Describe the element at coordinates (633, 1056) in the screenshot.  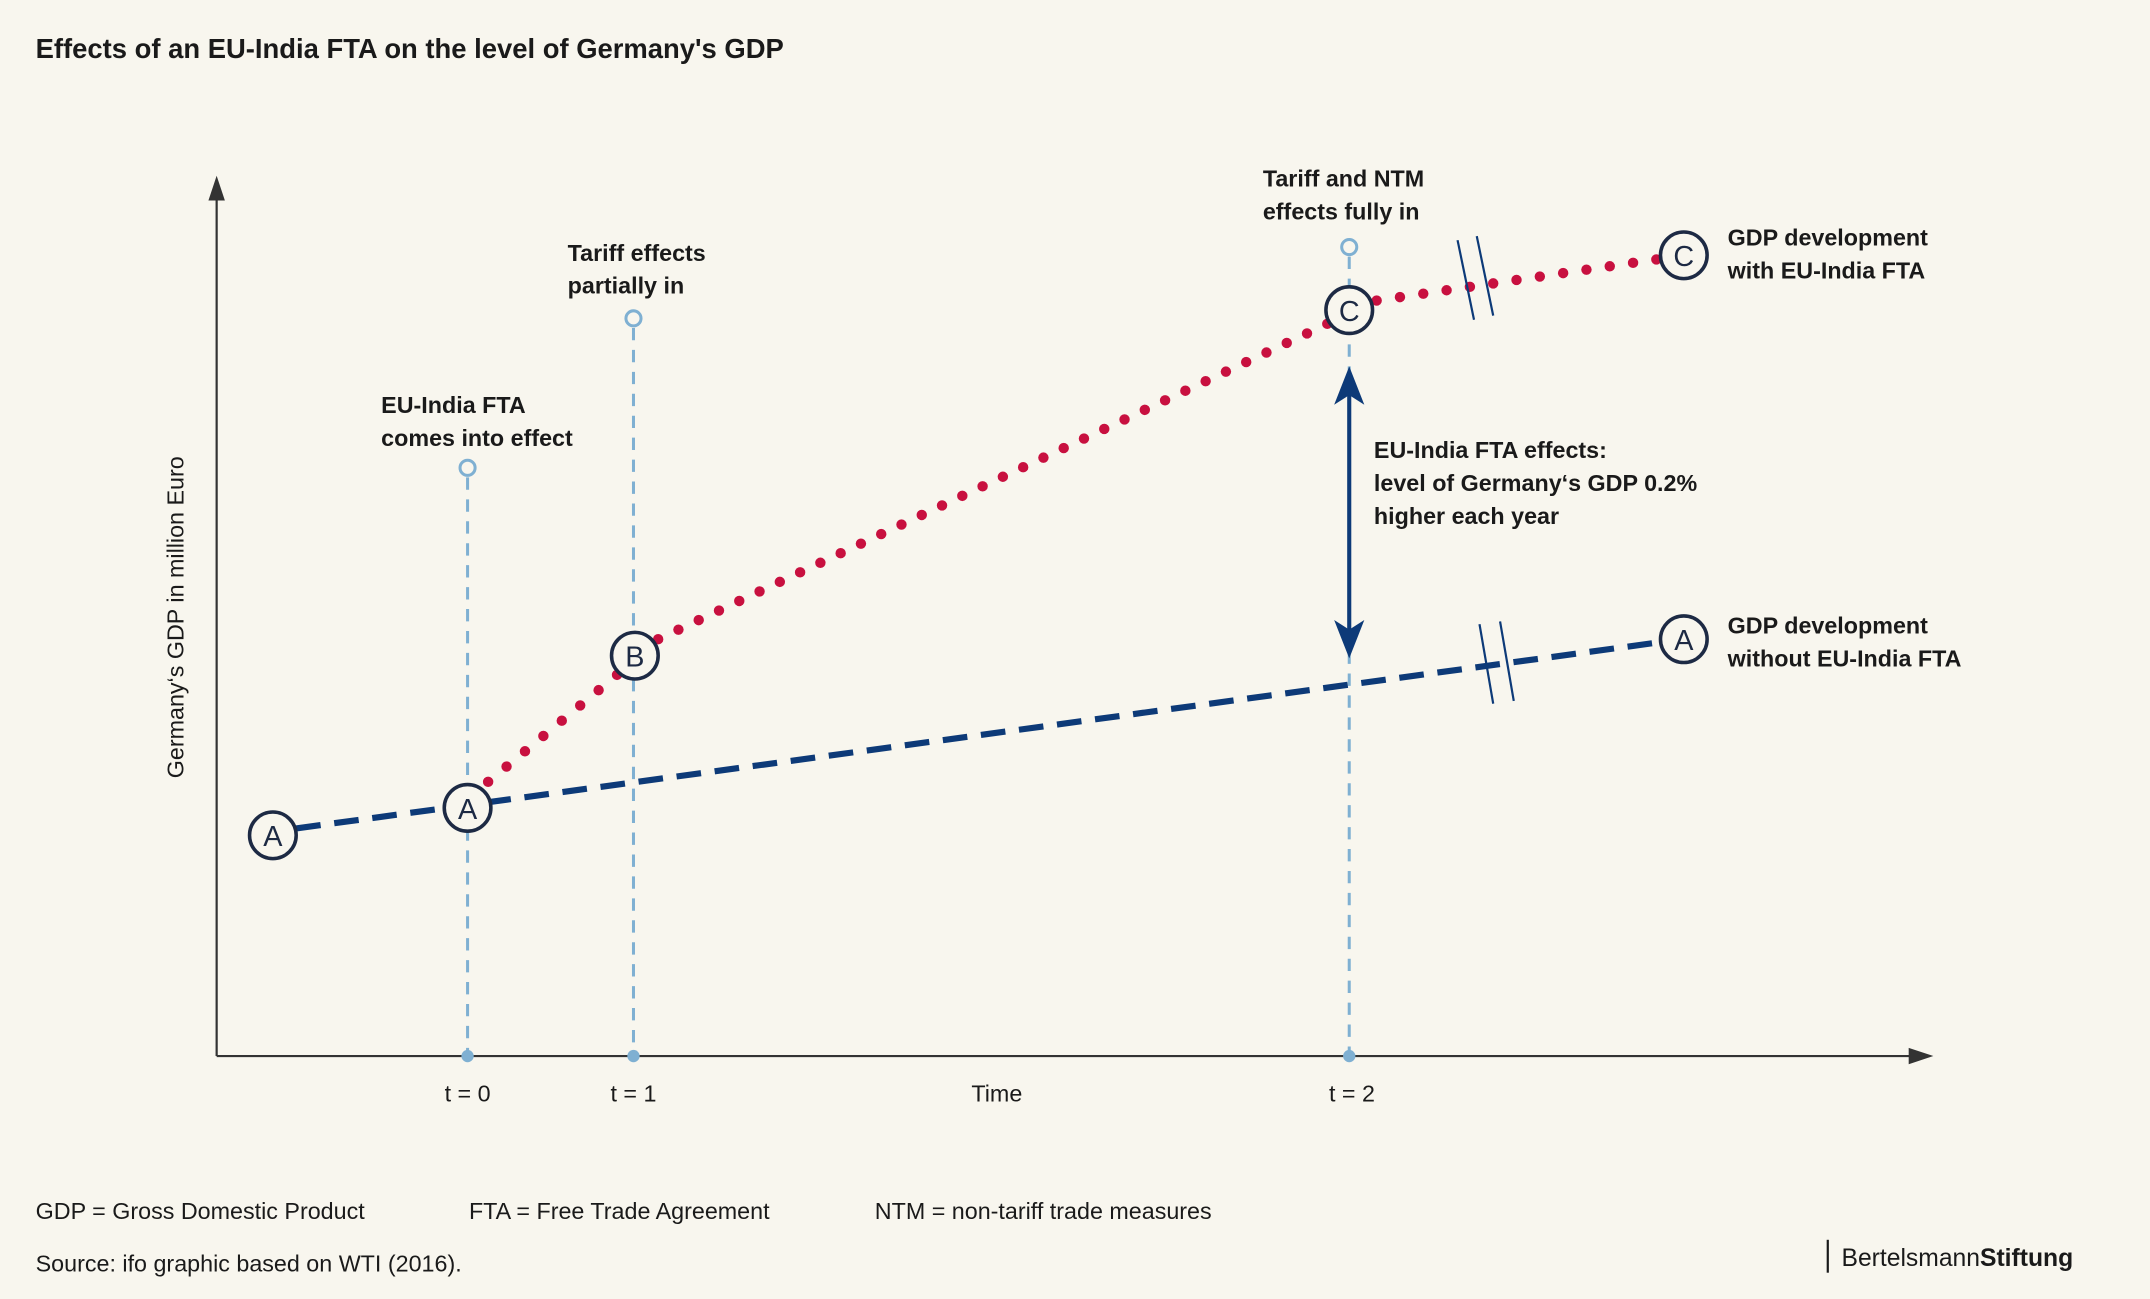
I see `tick-dot-t1` at that location.